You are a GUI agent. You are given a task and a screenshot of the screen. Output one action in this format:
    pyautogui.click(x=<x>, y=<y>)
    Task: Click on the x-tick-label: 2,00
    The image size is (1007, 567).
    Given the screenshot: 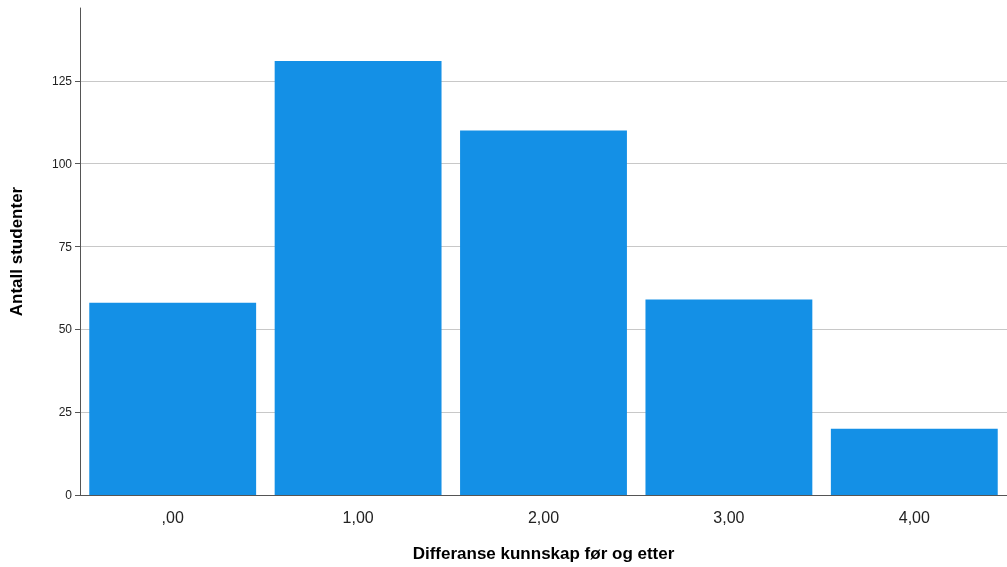 What is the action you would take?
    pyautogui.click(x=543, y=517)
    